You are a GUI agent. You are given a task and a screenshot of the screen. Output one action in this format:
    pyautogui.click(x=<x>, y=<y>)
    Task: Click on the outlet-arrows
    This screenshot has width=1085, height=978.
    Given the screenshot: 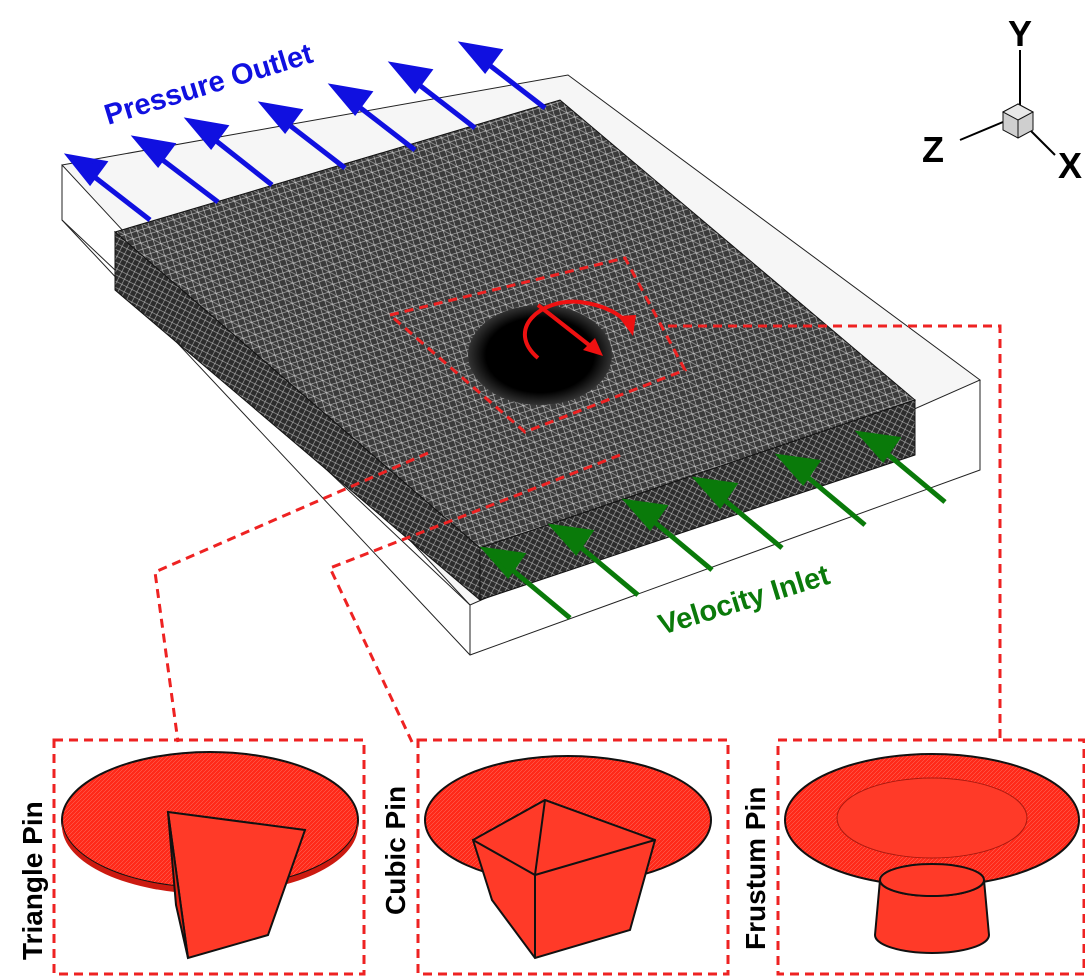 What is the action you would take?
    pyautogui.click(x=305, y=131)
    